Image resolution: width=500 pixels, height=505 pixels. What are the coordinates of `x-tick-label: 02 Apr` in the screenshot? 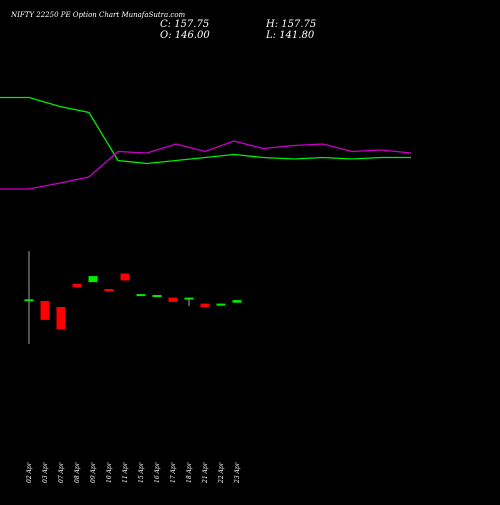 It's located at (29, 472).